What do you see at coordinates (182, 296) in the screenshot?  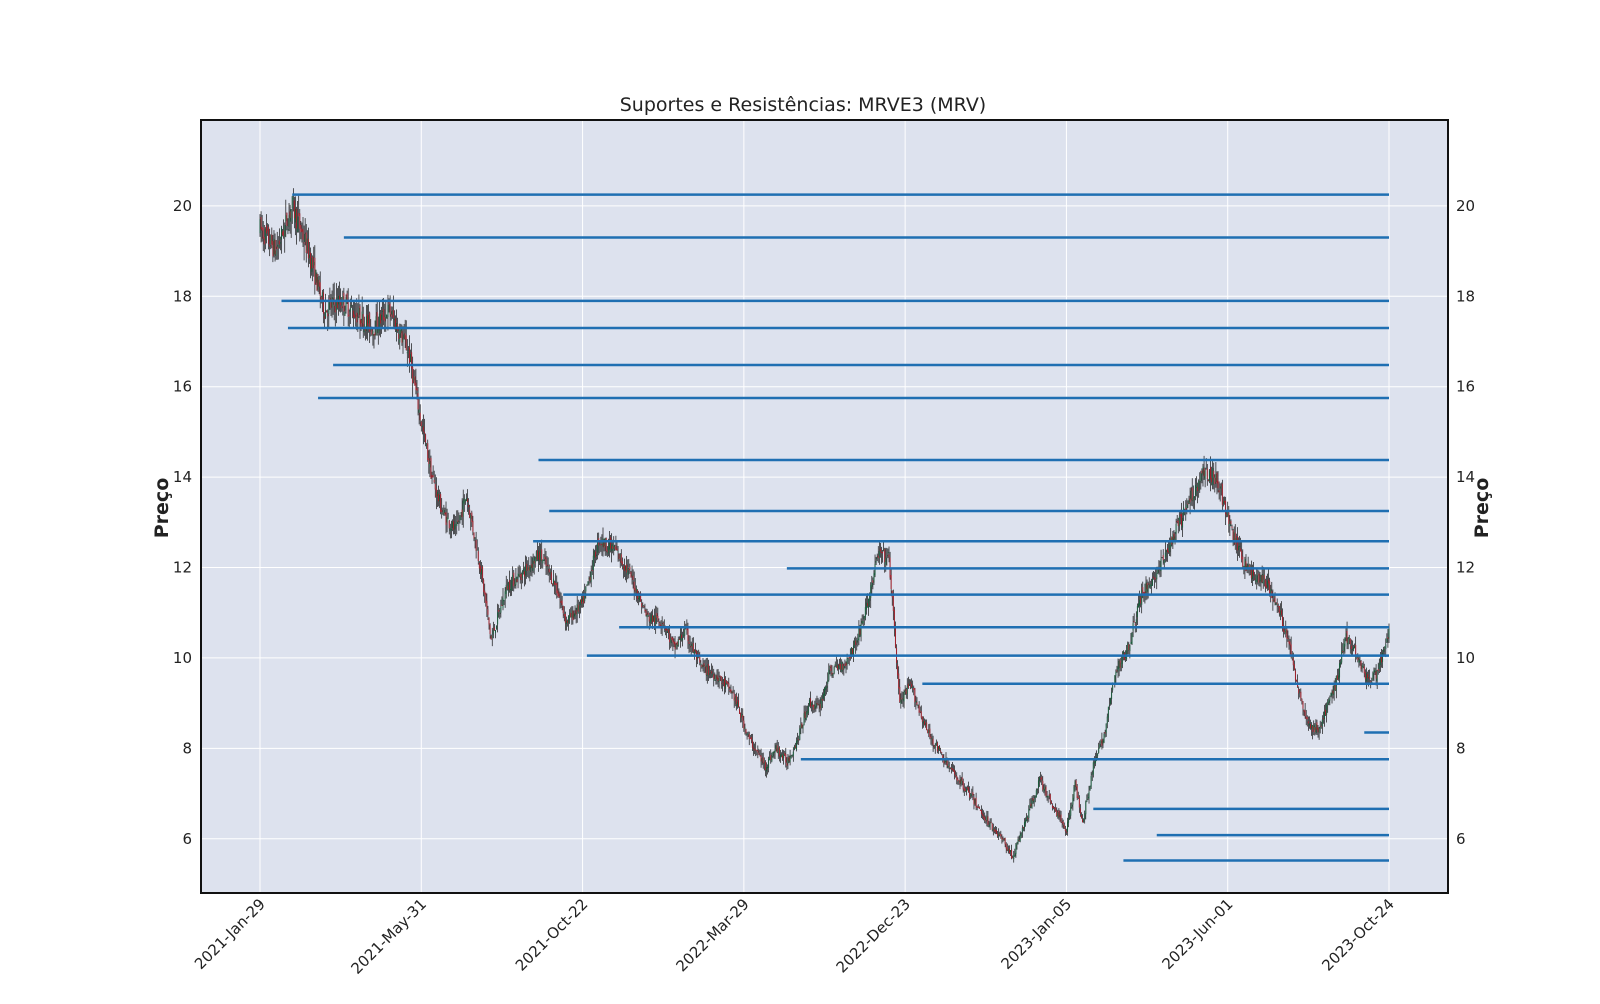 I see `y-tick-label: 18` at bounding box center [182, 296].